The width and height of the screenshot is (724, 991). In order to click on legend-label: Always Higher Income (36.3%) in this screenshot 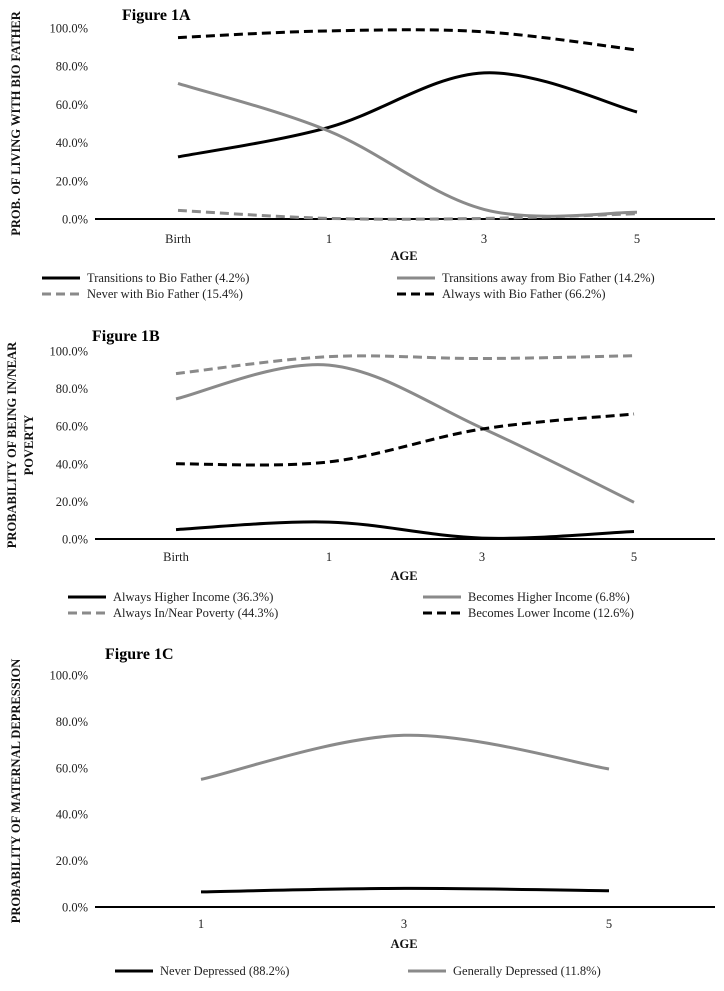, I will do `click(193, 597)`.